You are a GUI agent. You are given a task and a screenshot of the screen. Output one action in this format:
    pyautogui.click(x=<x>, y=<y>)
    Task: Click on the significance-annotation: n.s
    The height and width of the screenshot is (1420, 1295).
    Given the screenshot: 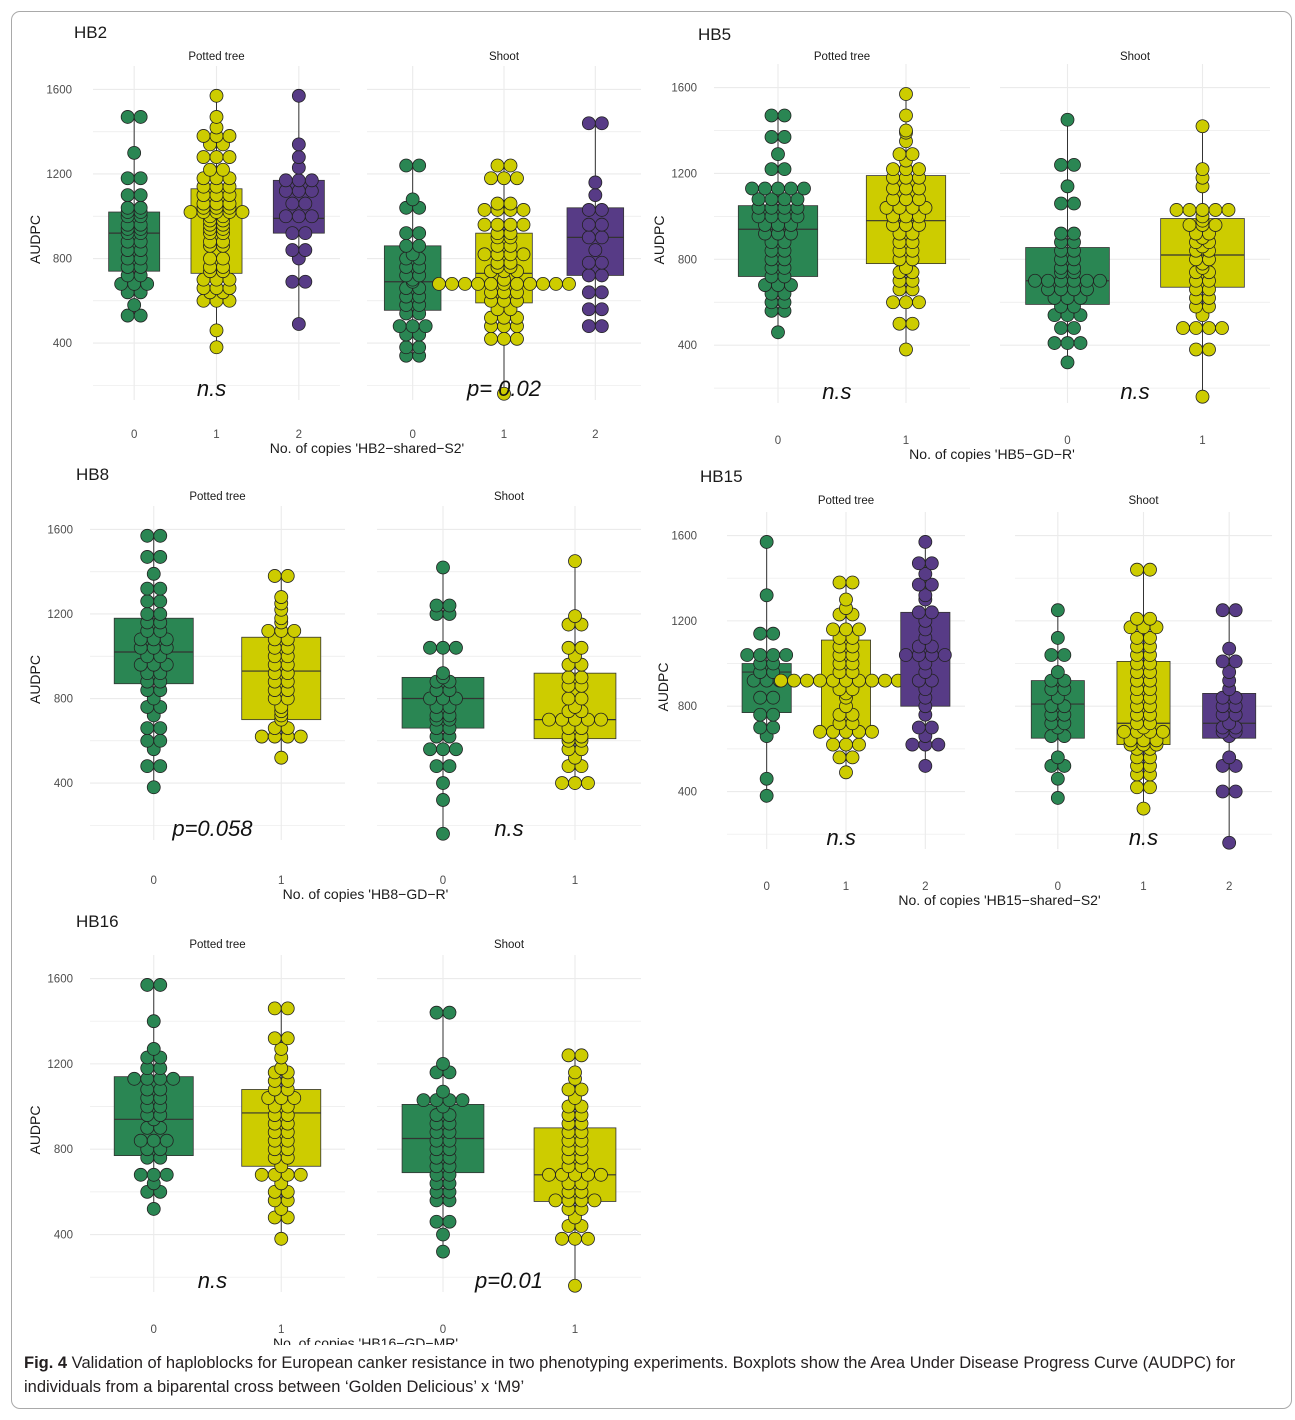 What is the action you would take?
    pyautogui.click(x=1134, y=391)
    